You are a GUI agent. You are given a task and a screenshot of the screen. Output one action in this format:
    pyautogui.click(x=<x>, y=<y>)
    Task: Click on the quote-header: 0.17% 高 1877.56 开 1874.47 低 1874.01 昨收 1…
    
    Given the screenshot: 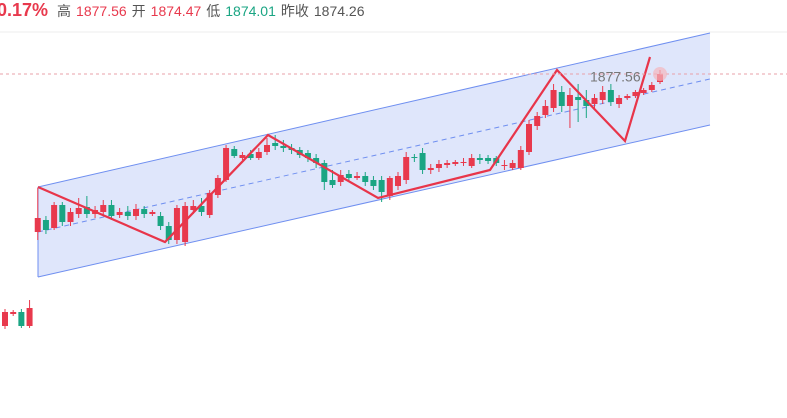 What is the action you would take?
    pyautogui.click(x=182, y=10)
    